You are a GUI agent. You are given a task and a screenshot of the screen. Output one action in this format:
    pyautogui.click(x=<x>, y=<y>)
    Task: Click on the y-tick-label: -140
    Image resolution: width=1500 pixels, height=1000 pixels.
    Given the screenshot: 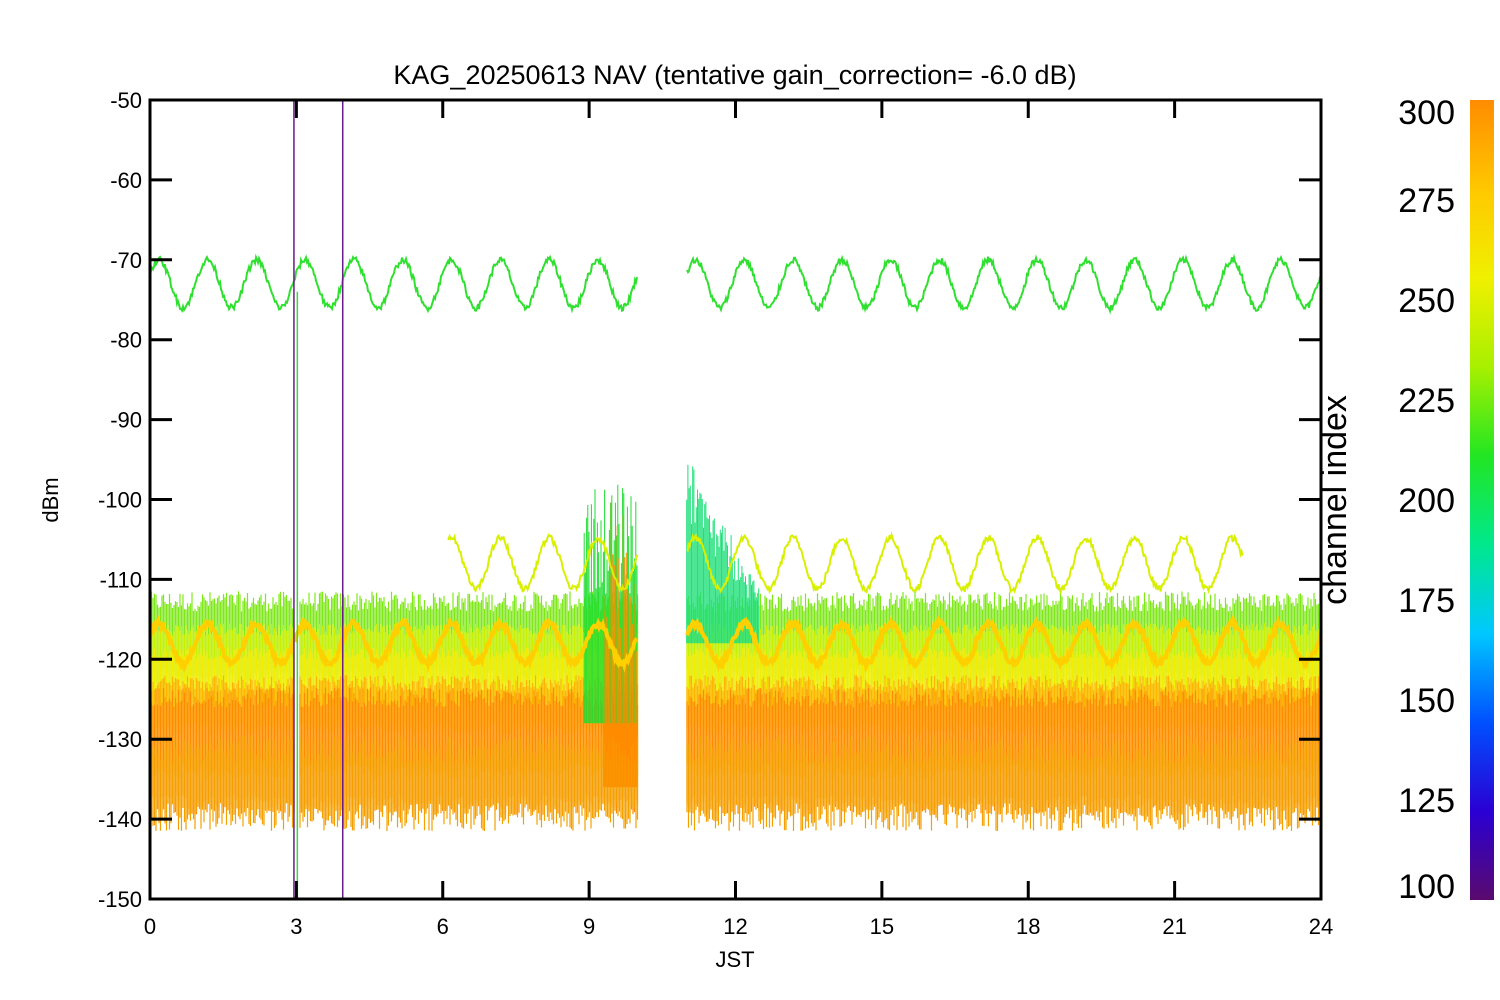 What is the action you would take?
    pyautogui.click(x=120, y=819)
    